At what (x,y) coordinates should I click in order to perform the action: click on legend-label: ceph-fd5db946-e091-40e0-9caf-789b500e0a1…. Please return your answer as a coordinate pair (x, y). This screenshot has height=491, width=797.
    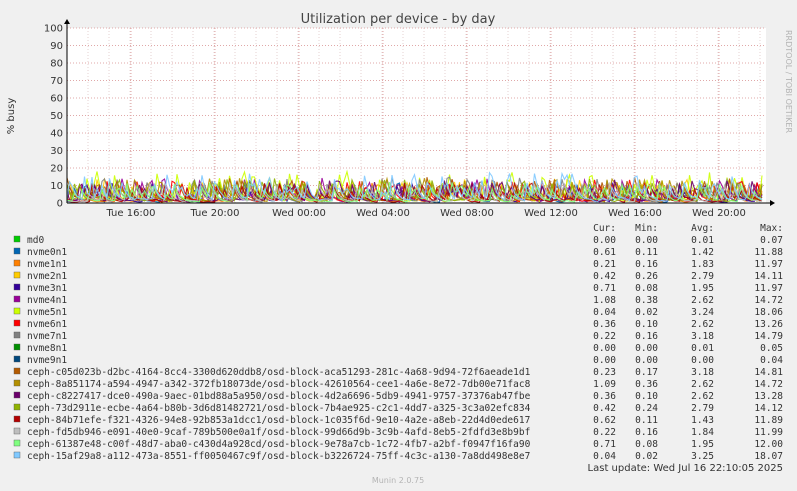
    Looking at the image, I should click on (278, 432).